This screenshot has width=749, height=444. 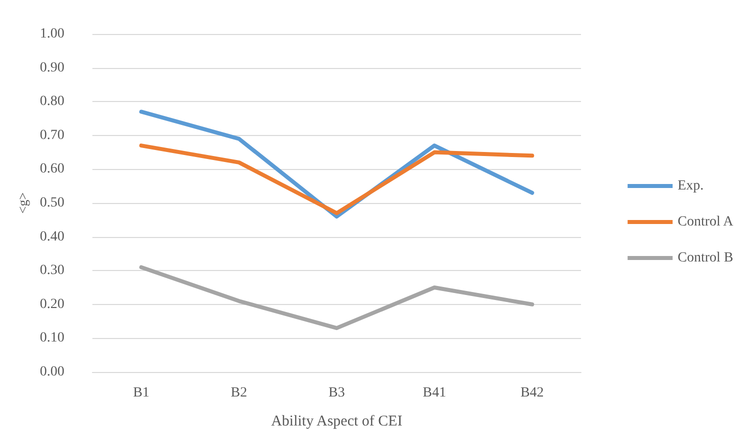 What do you see at coordinates (434, 393) in the screenshot?
I see `x-tick-label: B41` at bounding box center [434, 393].